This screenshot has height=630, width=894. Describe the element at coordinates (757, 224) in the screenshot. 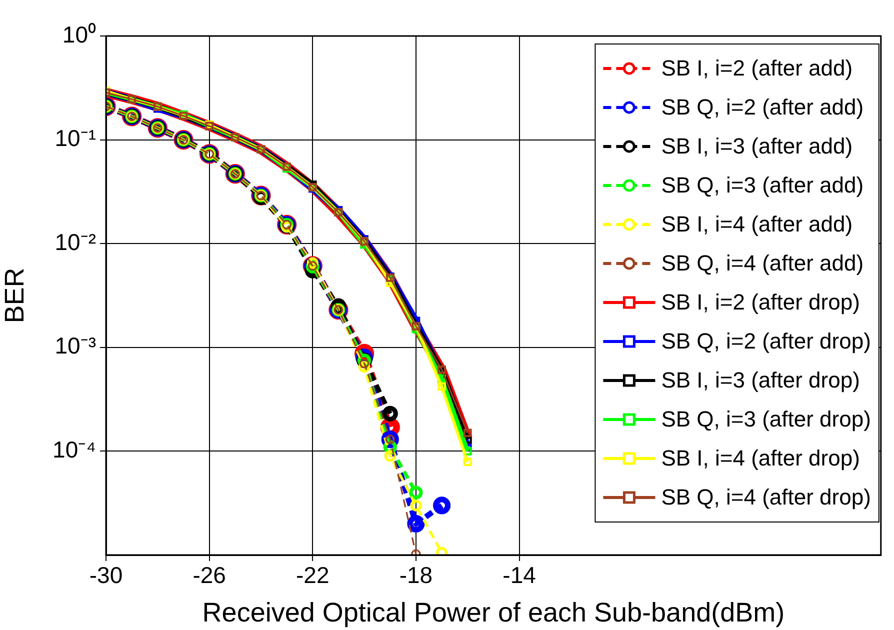

I see `legend-label: SB I, i=4 (after add)` at that location.